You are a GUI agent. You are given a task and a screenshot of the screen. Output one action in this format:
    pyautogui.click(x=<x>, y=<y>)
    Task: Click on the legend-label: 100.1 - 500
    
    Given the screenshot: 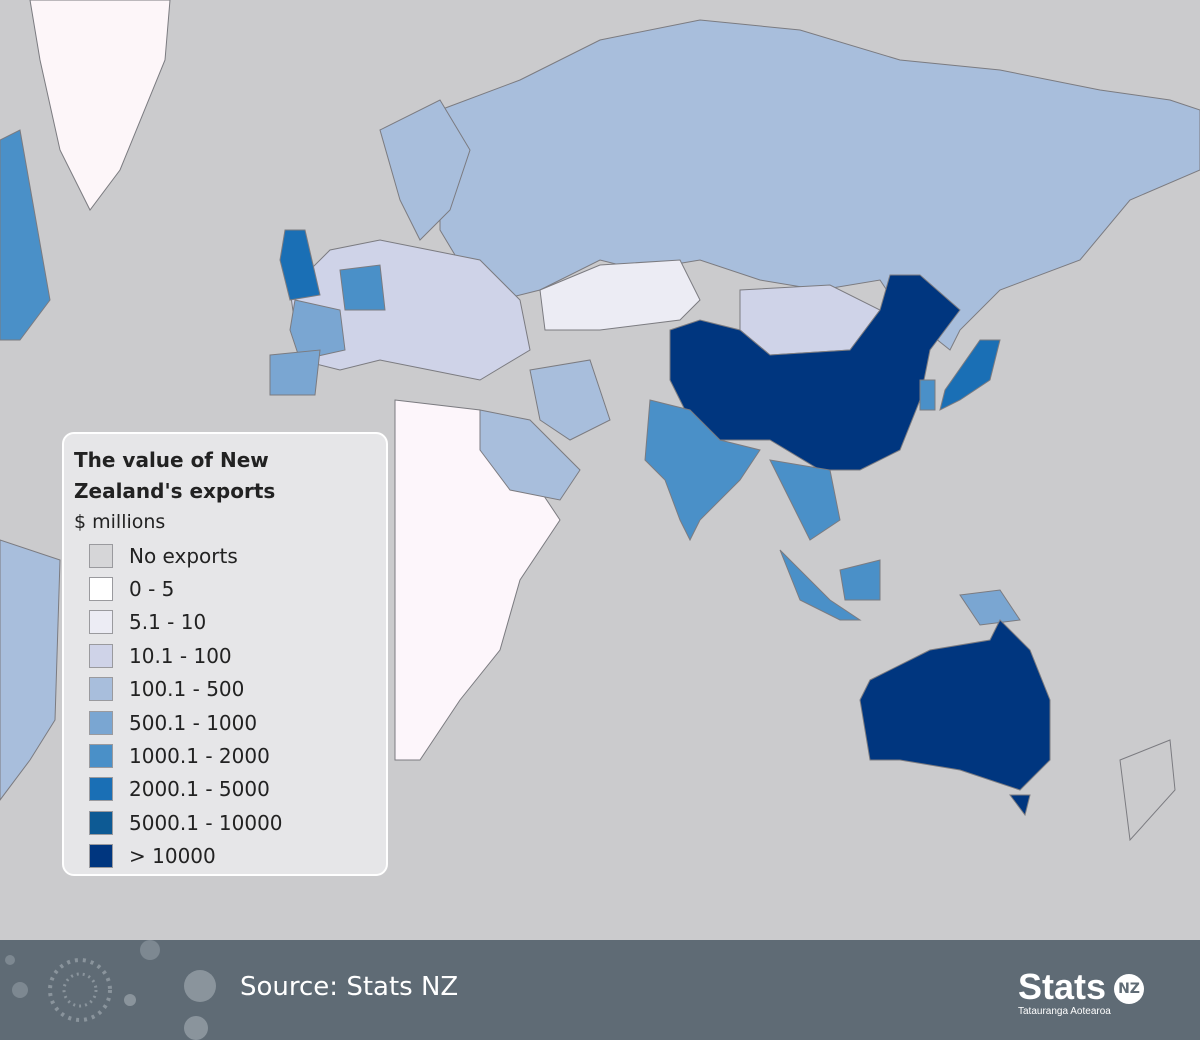 What is the action you would take?
    pyautogui.click(x=187, y=689)
    